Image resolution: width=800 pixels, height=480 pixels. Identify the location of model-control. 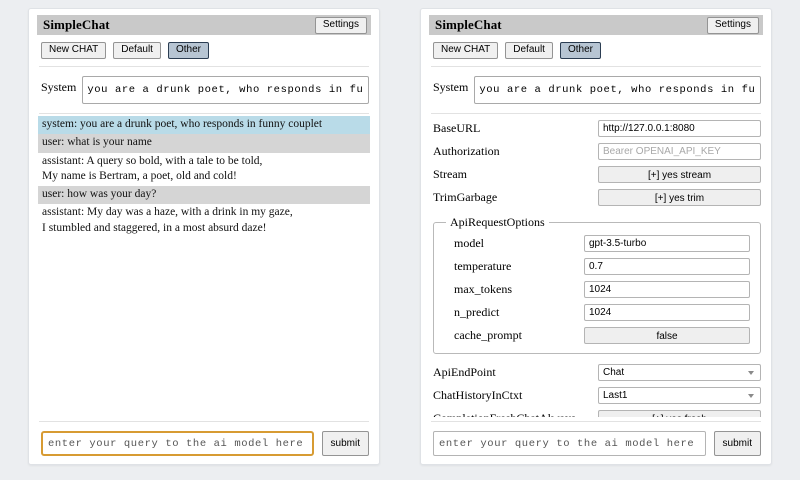
(667, 243).